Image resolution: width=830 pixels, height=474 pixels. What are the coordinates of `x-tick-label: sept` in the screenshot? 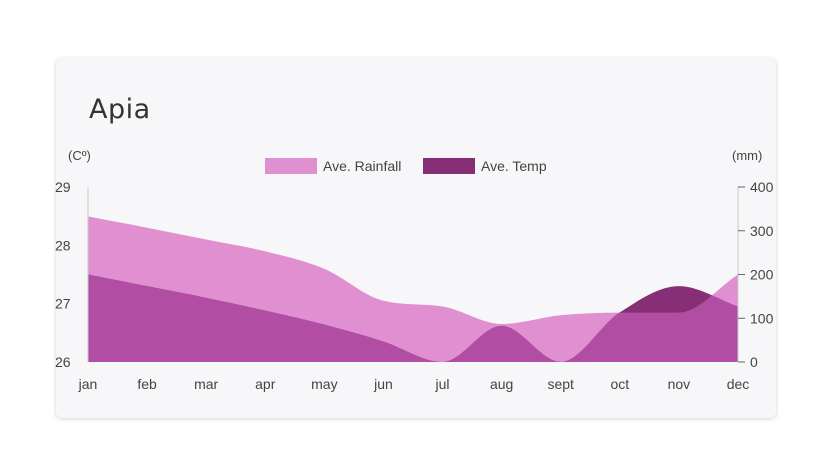 It's located at (560, 384).